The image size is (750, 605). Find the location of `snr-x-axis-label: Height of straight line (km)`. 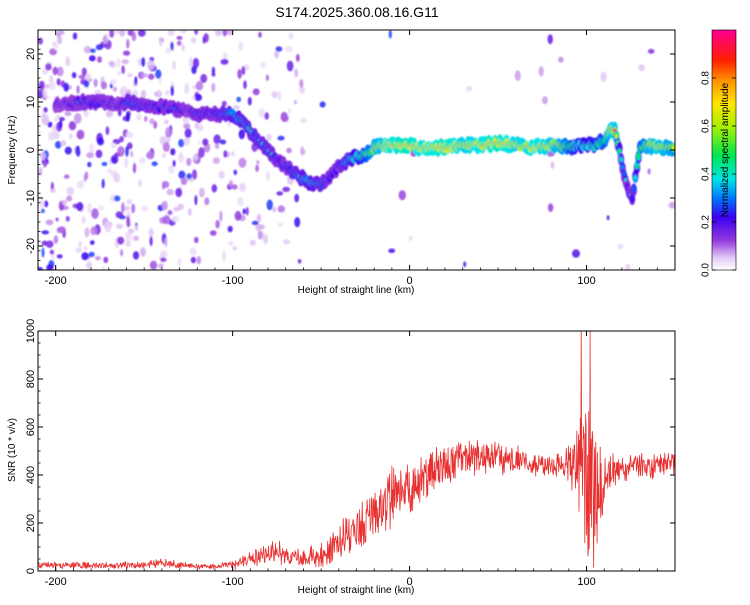

snr-x-axis-label: Height of straight line (km) is located at coordinates (356, 590).